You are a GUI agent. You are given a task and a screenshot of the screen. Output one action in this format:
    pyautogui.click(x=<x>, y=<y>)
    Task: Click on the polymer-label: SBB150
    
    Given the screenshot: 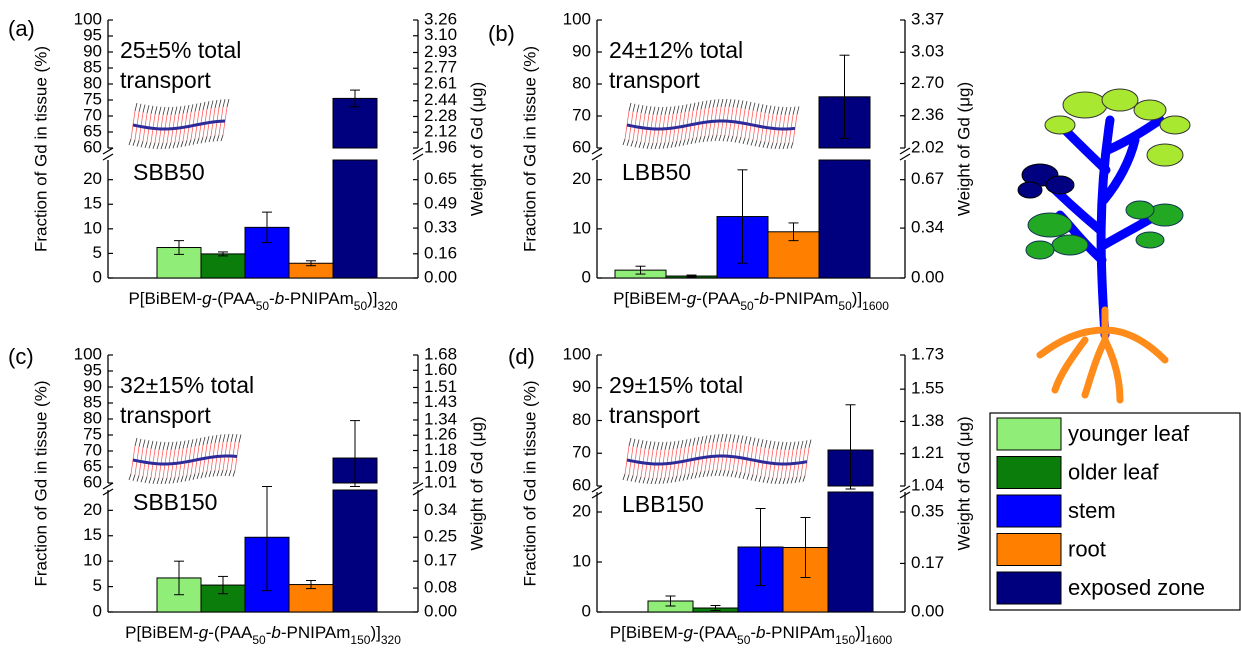 What is the action you would take?
    pyautogui.click(x=175, y=502)
    